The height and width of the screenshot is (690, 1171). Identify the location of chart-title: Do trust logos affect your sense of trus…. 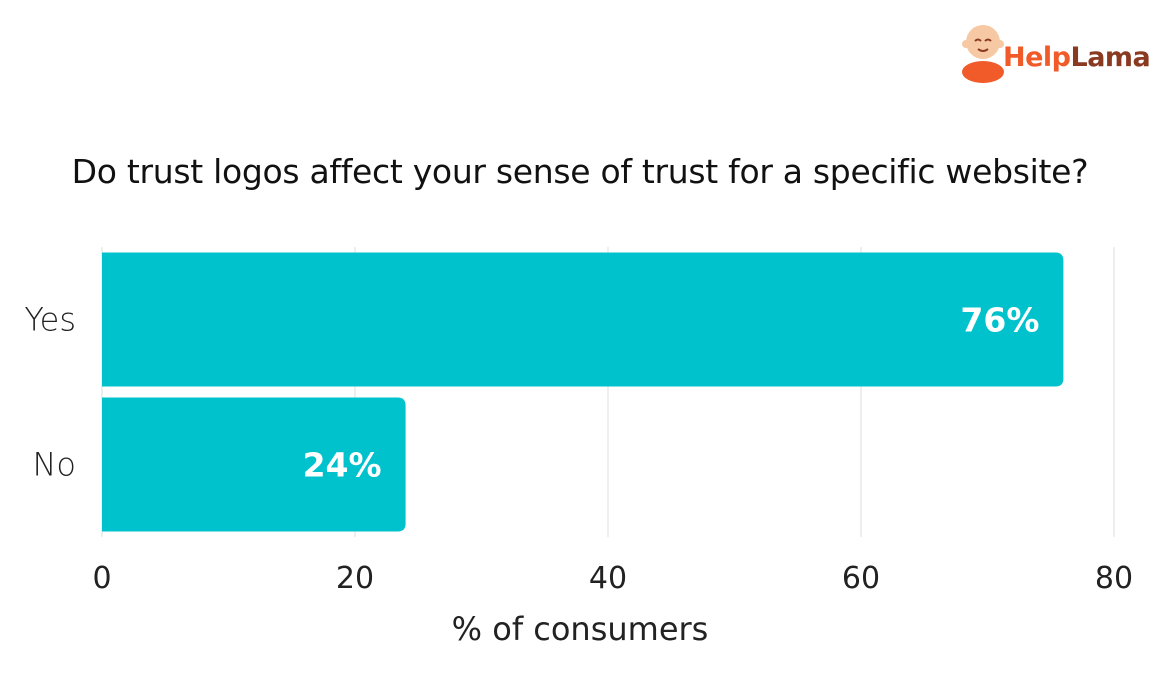
(580, 171).